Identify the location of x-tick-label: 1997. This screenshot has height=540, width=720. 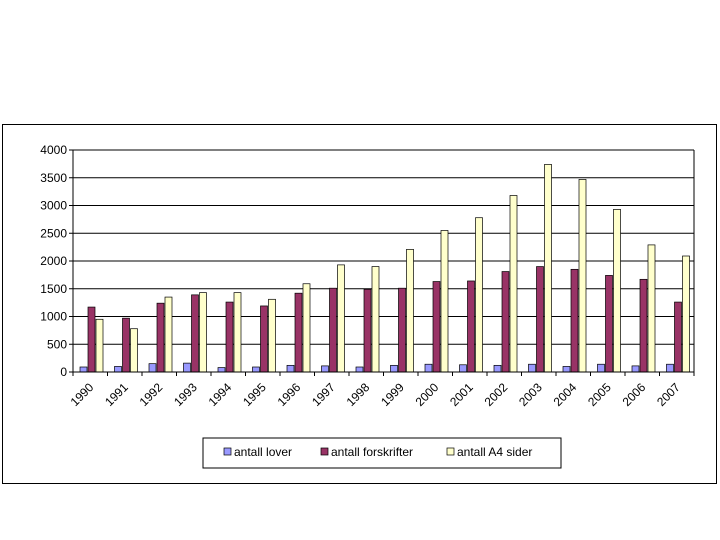
(323, 394).